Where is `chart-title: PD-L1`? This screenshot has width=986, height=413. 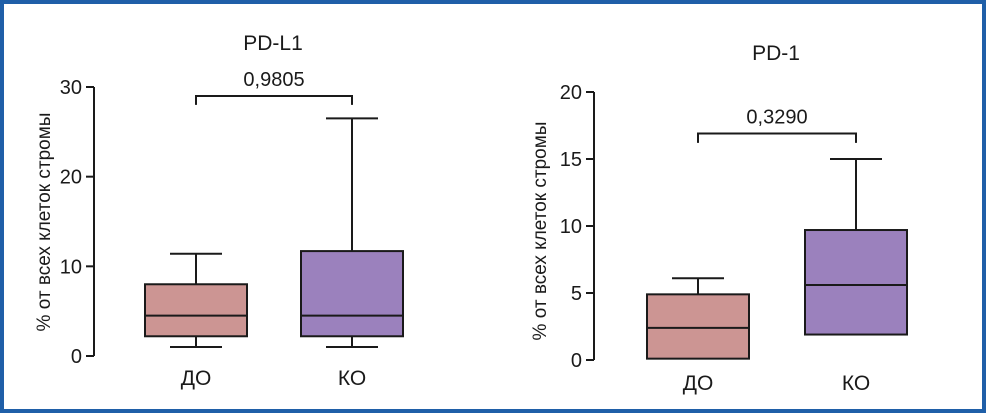
chart-title: PD-L1 is located at coordinates (273, 43).